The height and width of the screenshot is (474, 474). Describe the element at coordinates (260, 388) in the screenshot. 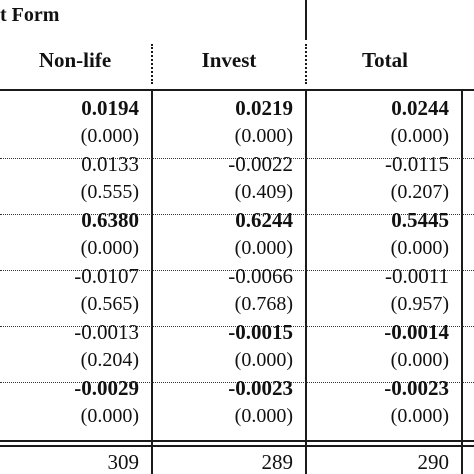

I see `coefficient-cell-invest: -0.0023` at that location.